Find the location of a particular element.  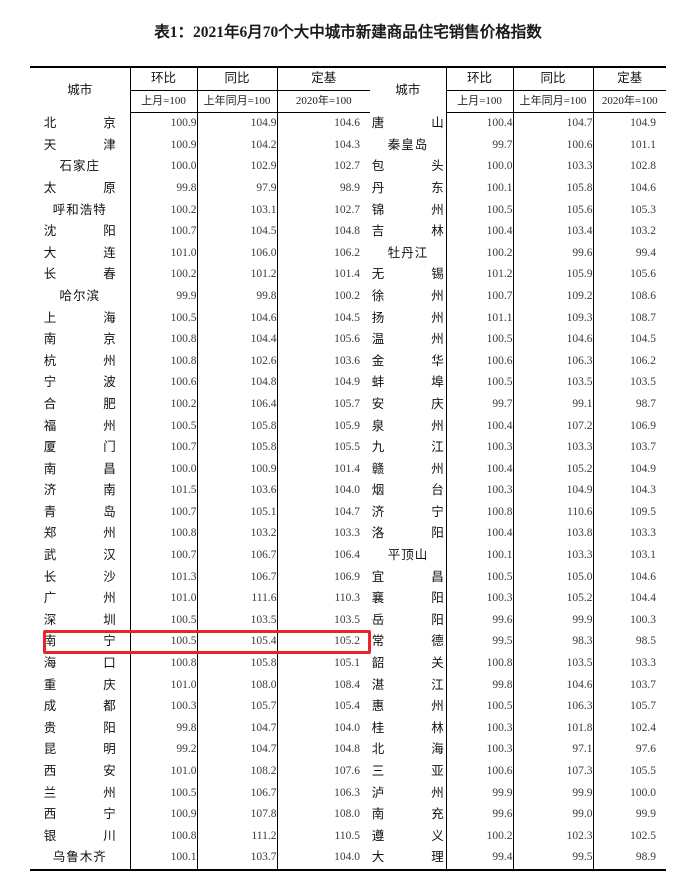

table-row: 重庆 101.0 108.0 108.4 is located at coordinates (200, 685).